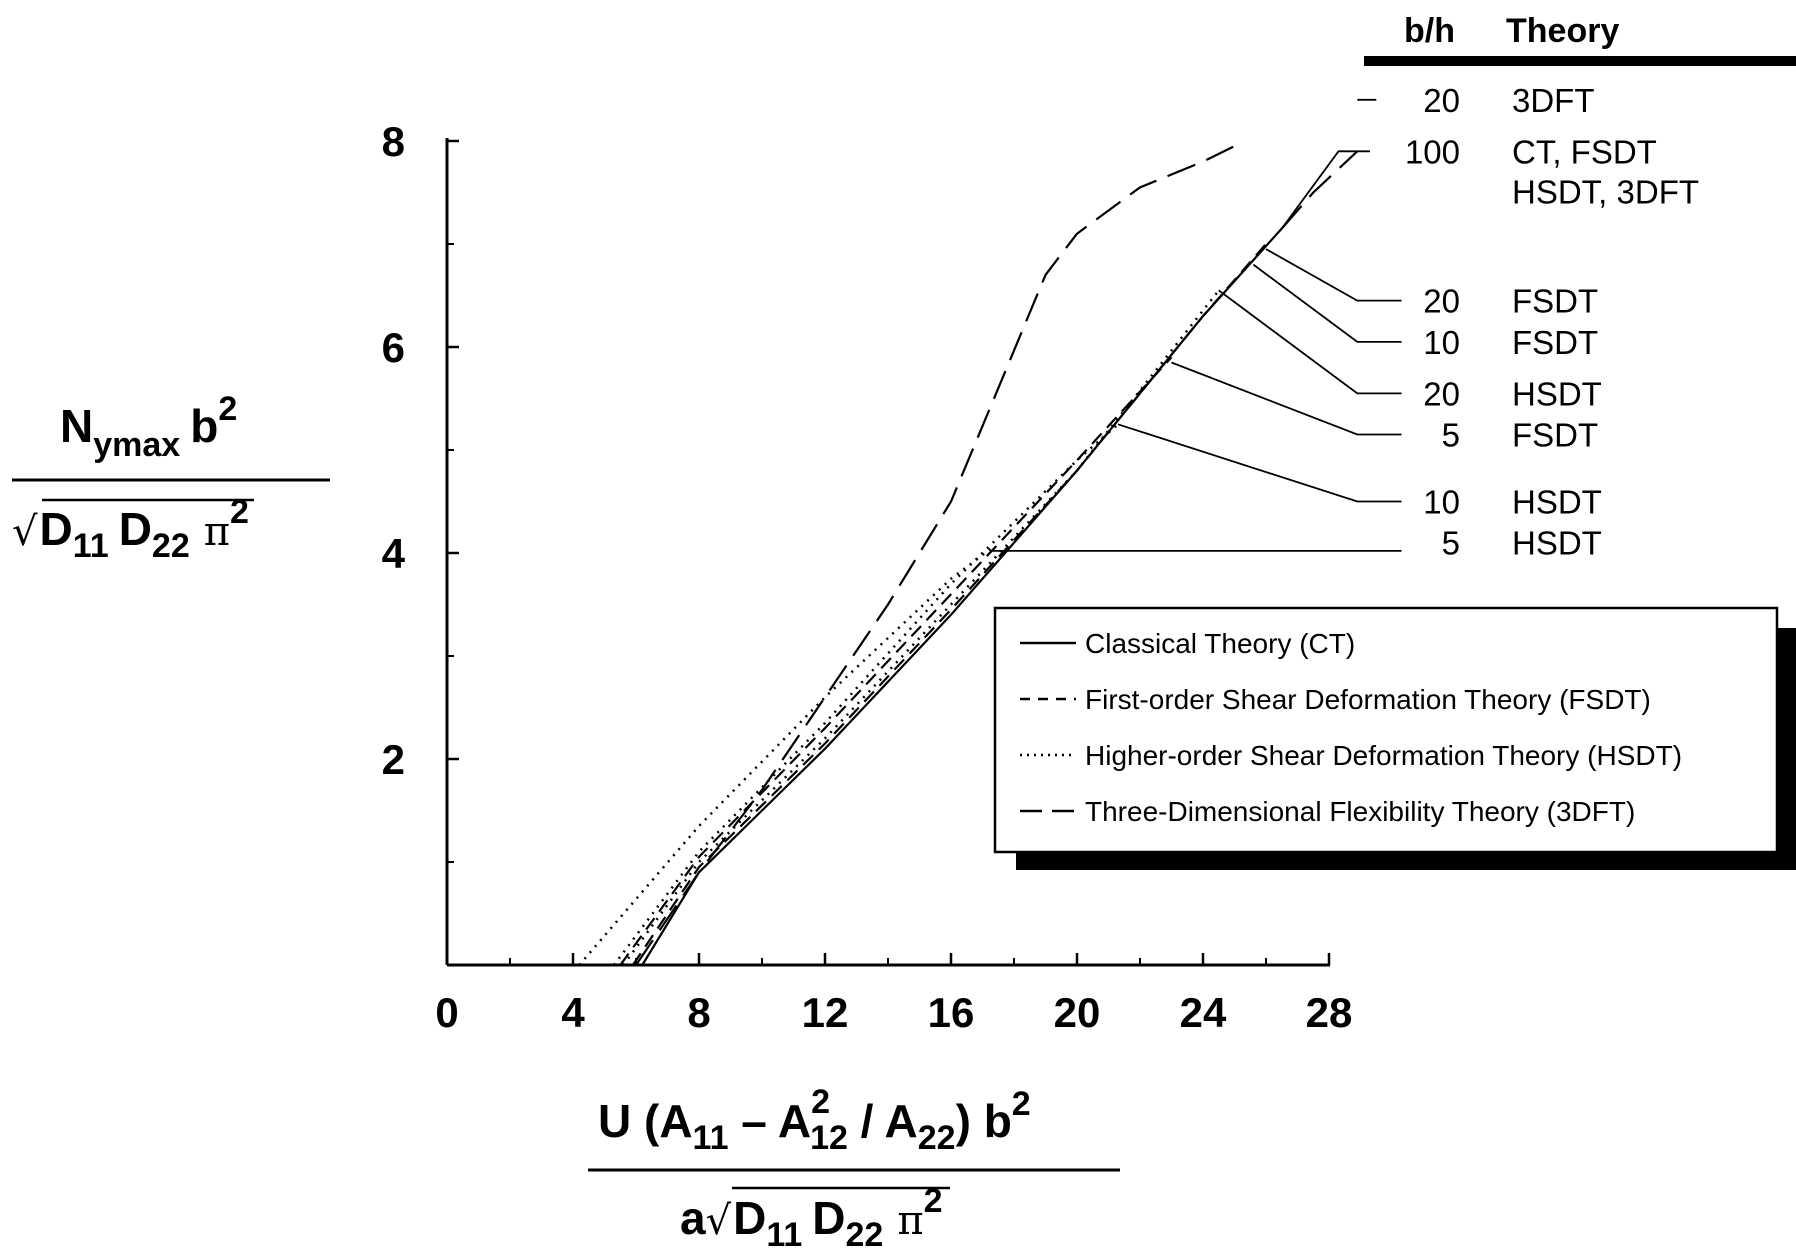 The image size is (1796, 1253). Describe the element at coordinates (865, 1234) in the screenshot. I see `xlabel-d2-sub: 22` at that location.